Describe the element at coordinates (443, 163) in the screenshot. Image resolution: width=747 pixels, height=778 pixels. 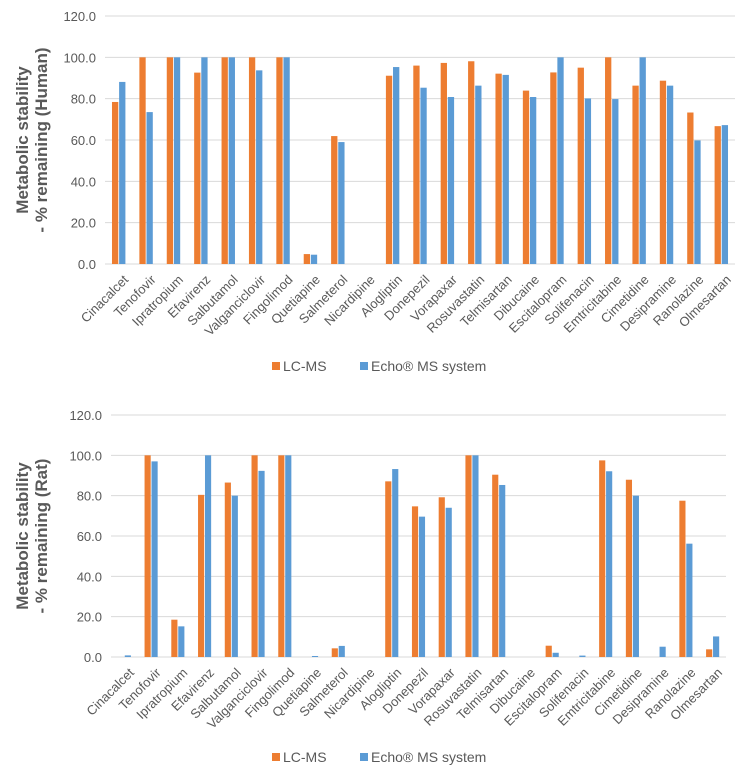
I see `bar-lc-ms-vorapaxar` at that location.